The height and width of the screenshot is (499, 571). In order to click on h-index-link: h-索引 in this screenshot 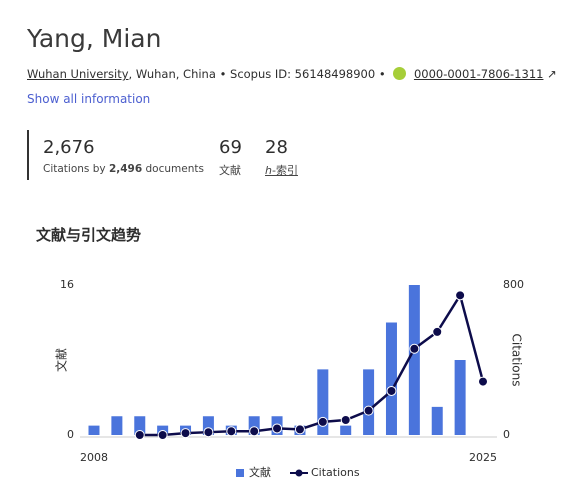, I will do `click(281, 170)`.